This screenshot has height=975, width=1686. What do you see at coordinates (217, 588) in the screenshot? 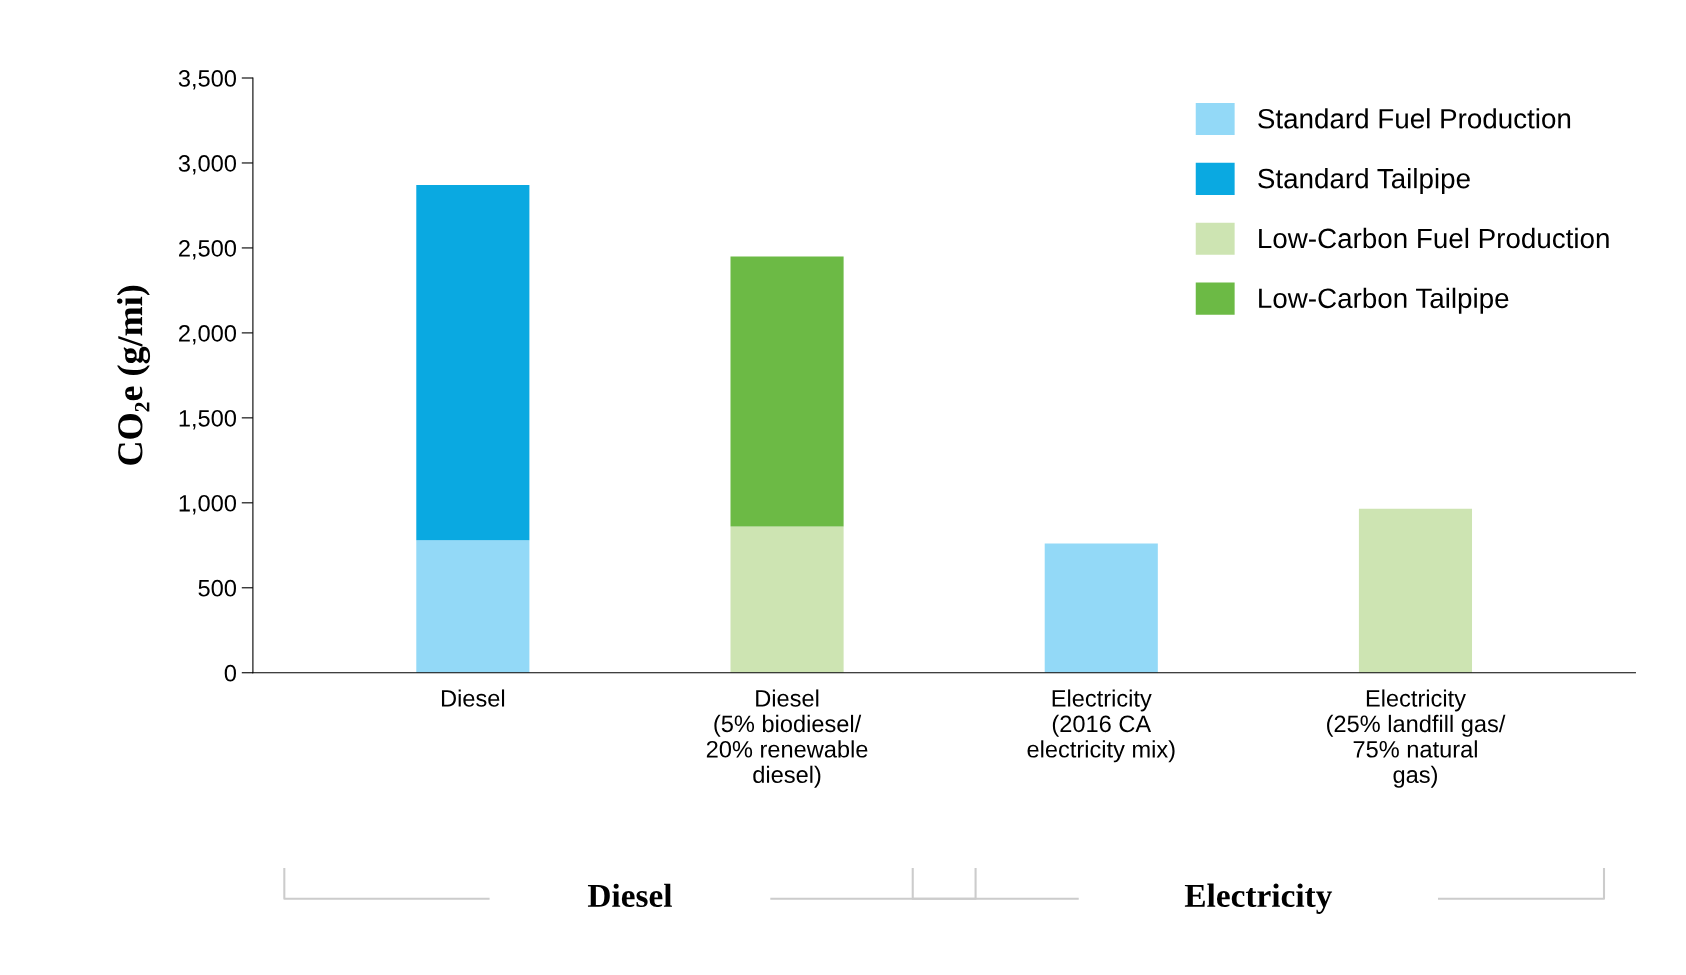
I see `y-tick-label: 500` at bounding box center [217, 588].